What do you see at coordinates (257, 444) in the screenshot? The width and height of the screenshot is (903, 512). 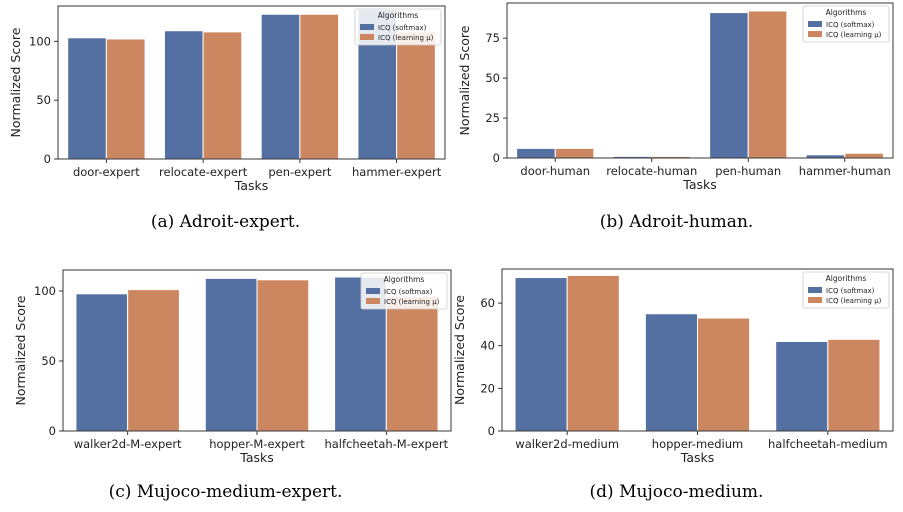 I see `x-tick-label: hopper-M-expert` at bounding box center [257, 444].